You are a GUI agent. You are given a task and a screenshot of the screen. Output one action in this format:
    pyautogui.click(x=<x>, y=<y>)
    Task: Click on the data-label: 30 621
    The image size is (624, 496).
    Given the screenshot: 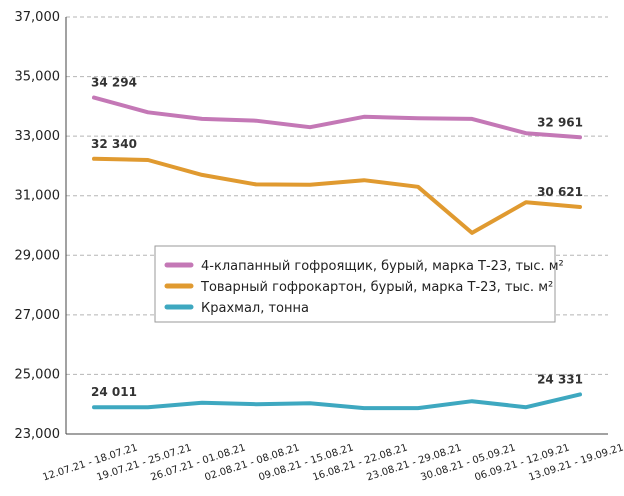 What is the action you would take?
    pyautogui.click(x=560, y=192)
    